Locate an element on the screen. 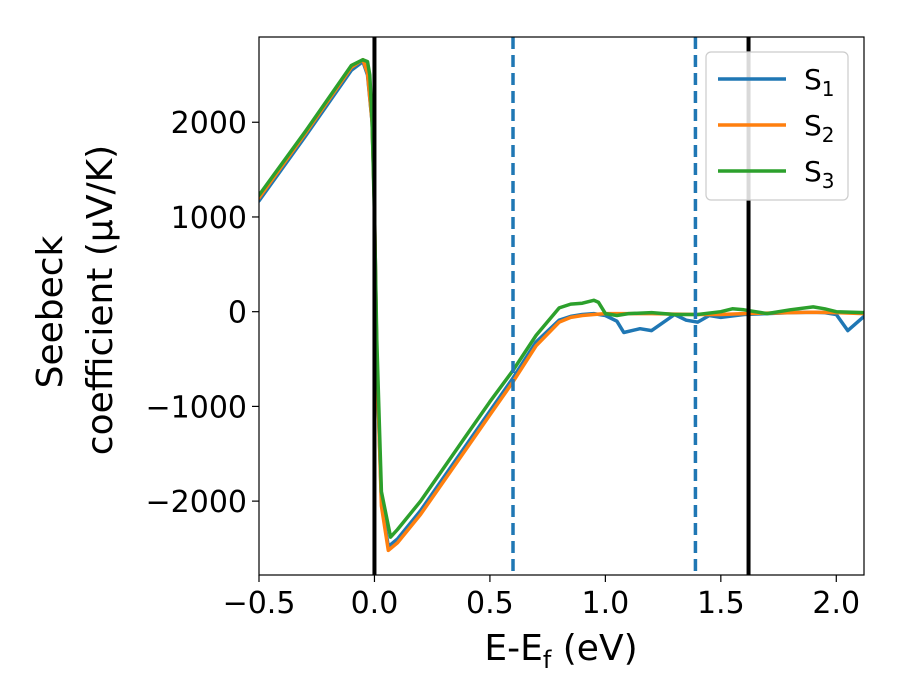 The height and width of the screenshot is (700, 900). y-axis: −2000 −1000 0 1000 2000 is located at coordinates (202, 313).